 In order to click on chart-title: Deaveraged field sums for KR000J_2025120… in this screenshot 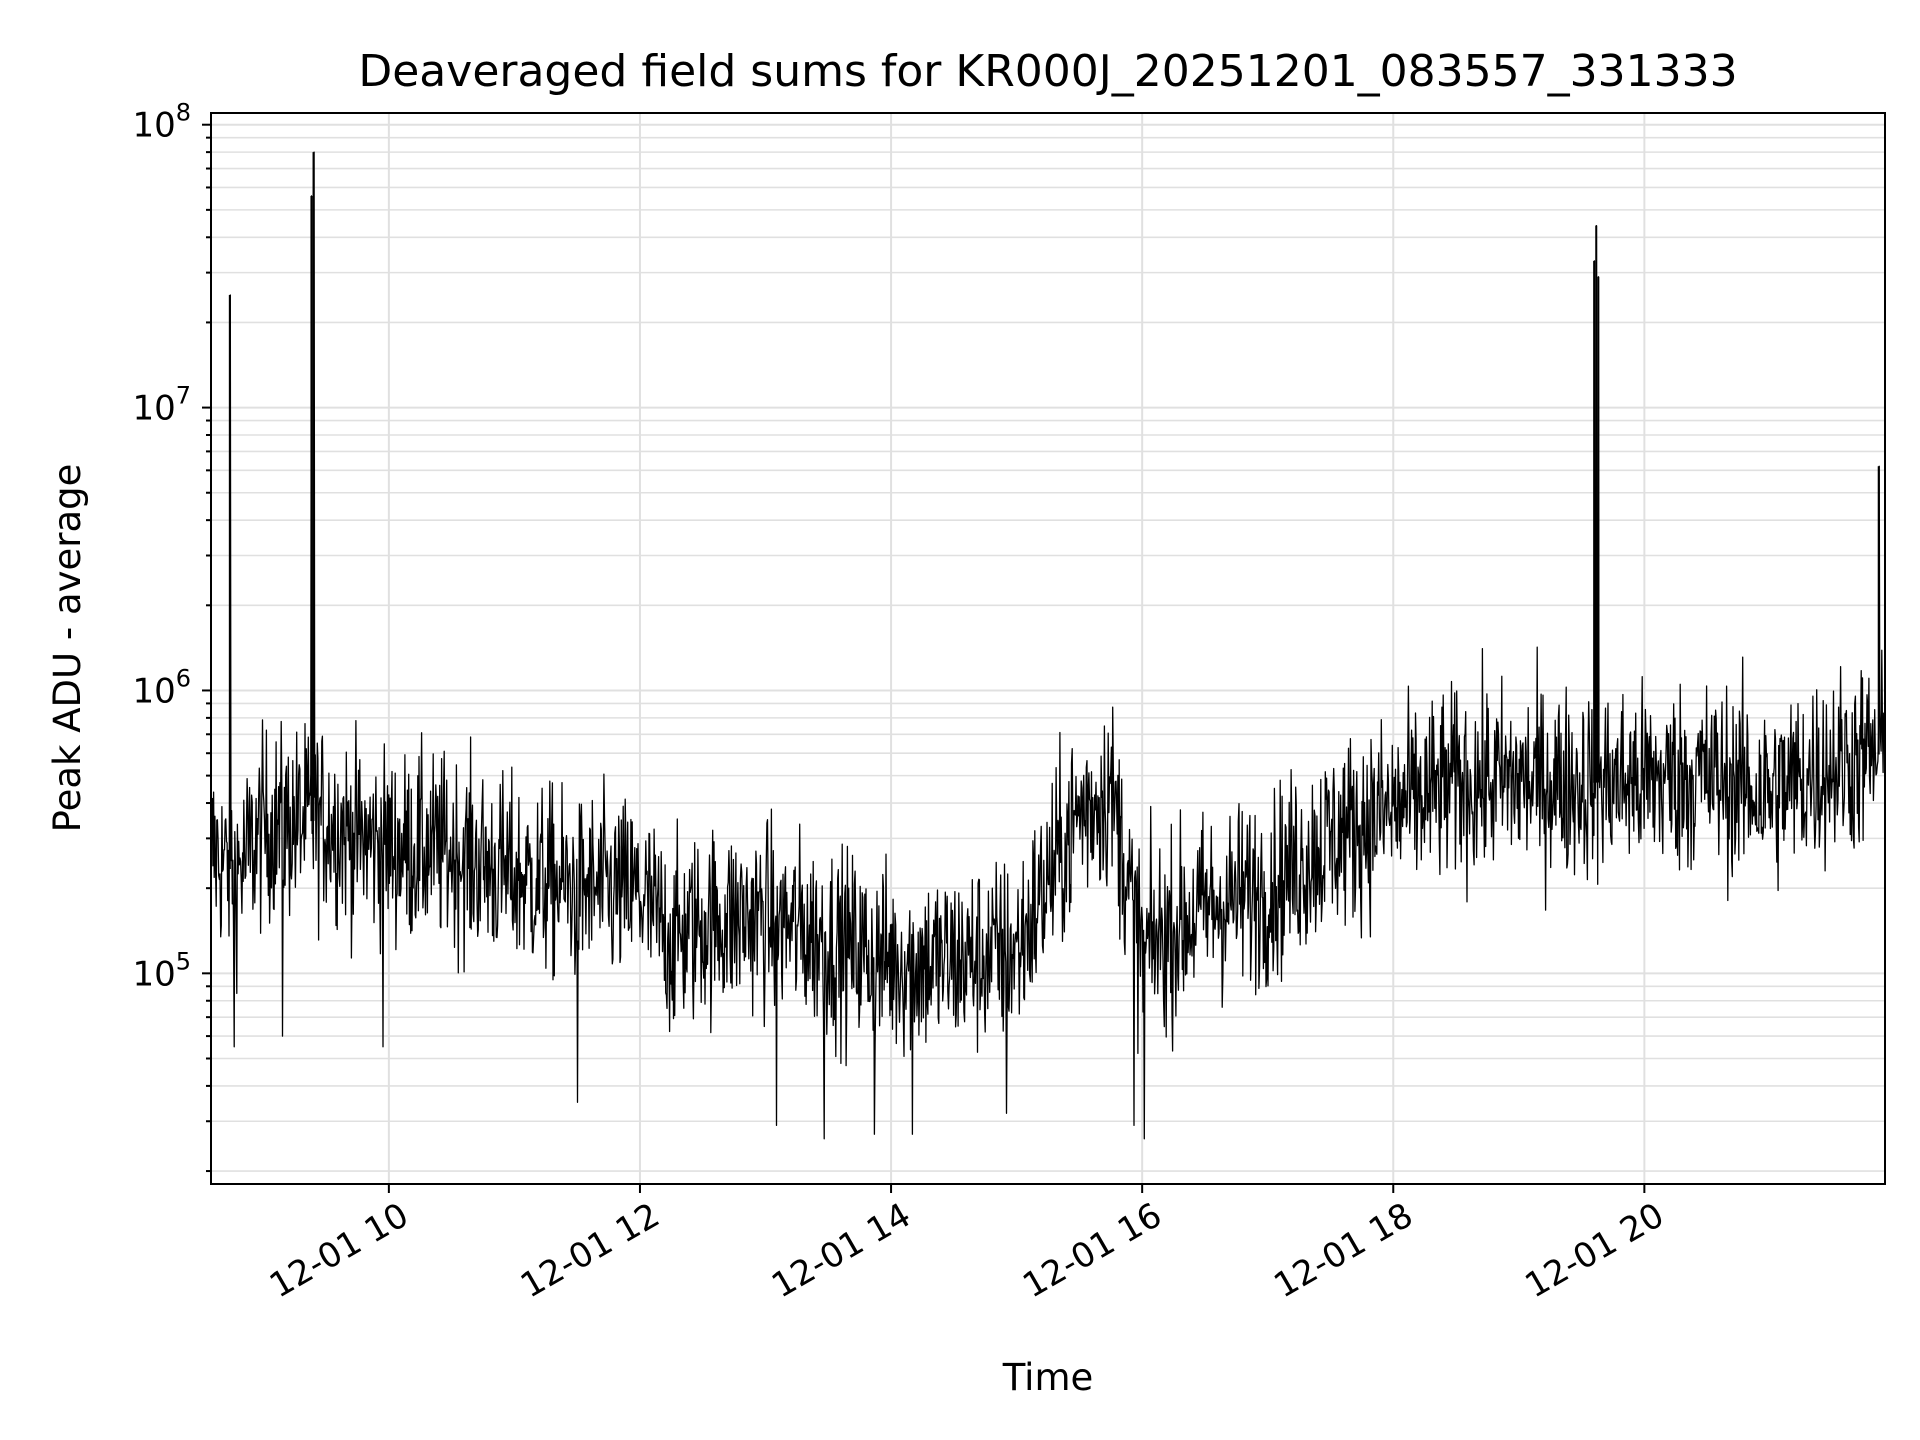, I will do `click(1047, 71)`.